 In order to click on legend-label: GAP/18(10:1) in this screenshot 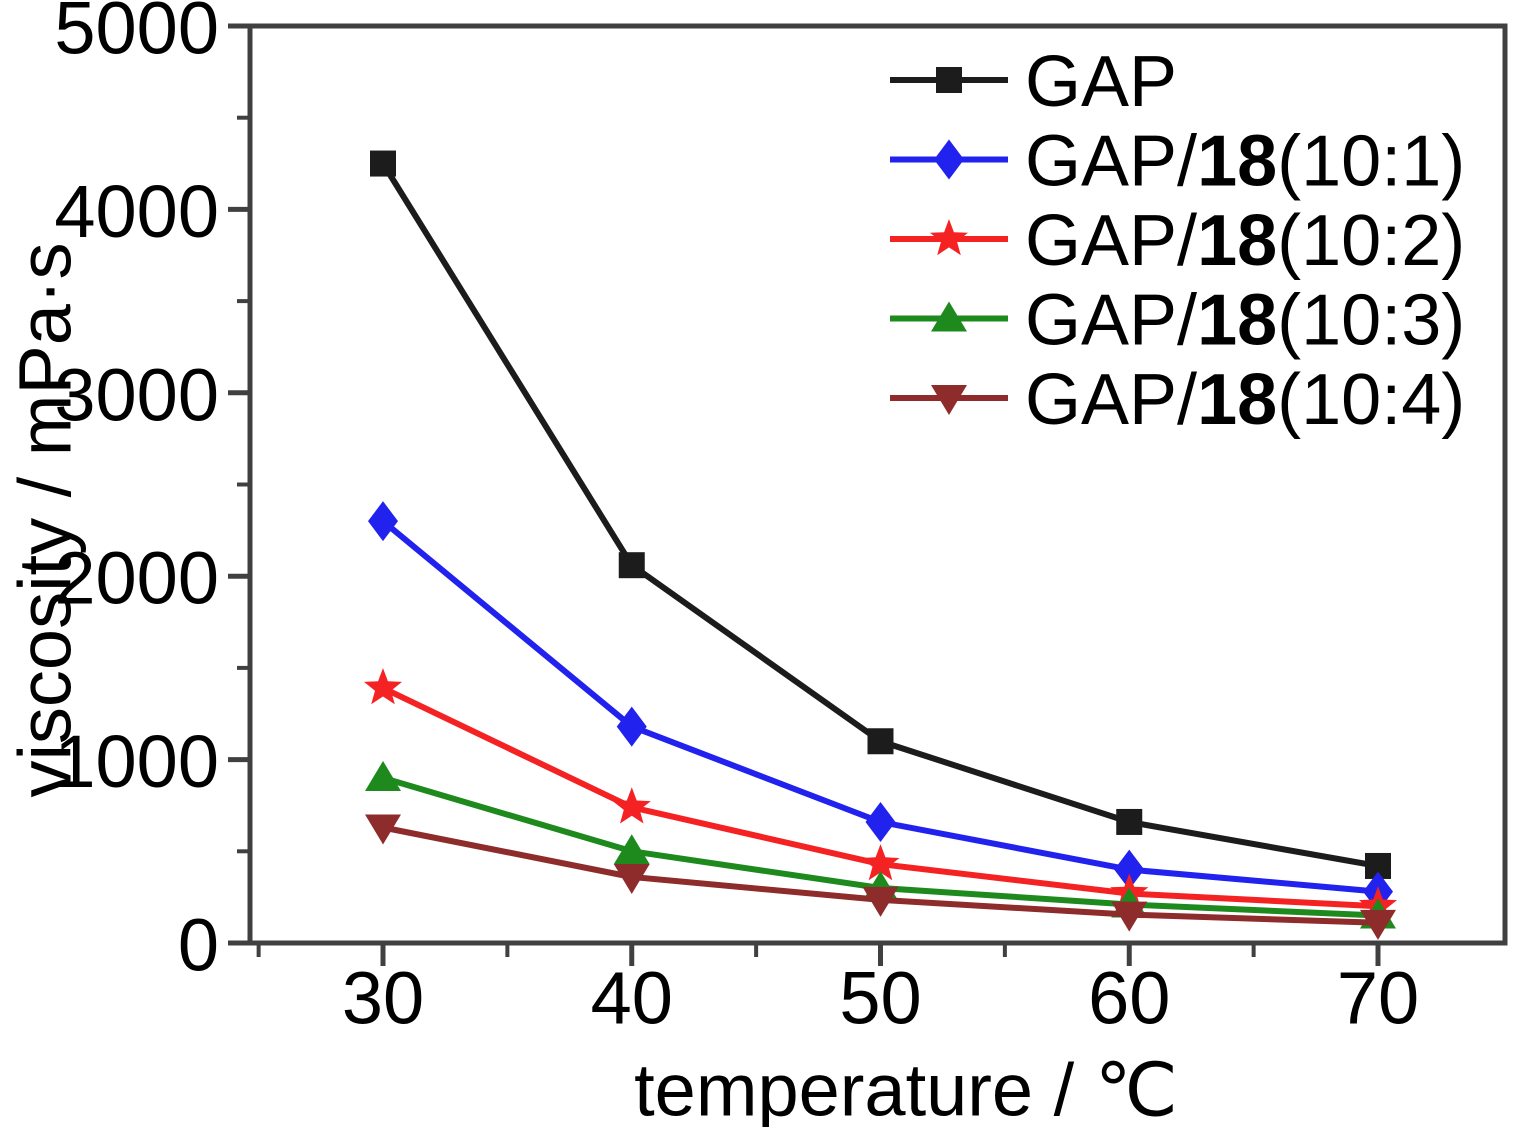, I will do `click(1245, 162)`.